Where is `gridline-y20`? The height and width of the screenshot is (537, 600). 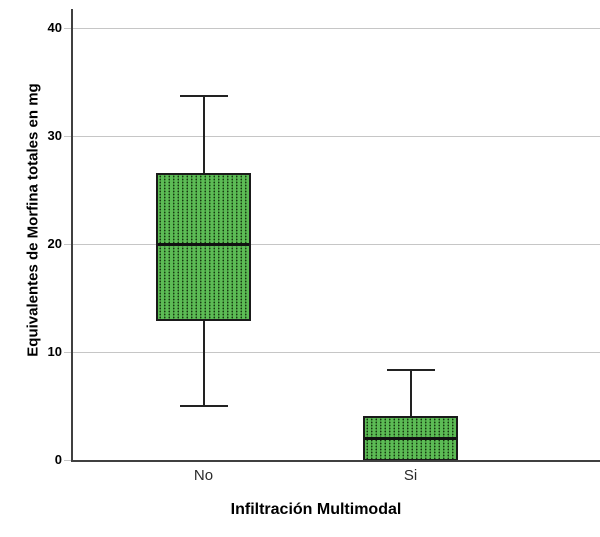
gridline-y20 is located at coordinates (332, 244).